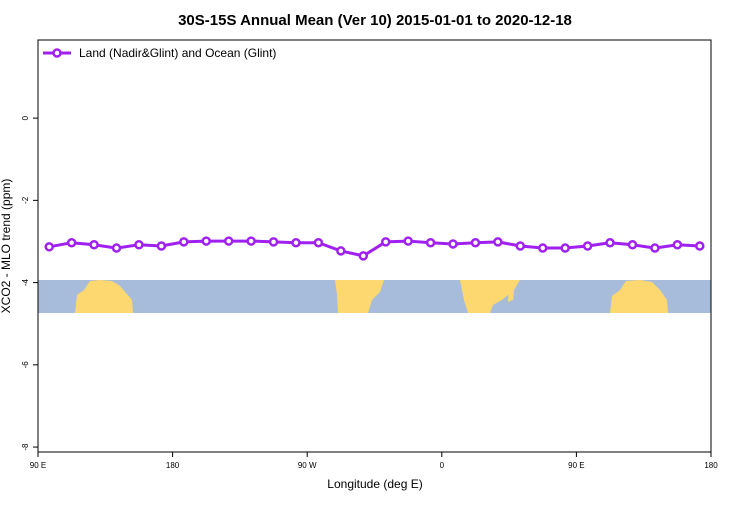 This screenshot has width=750, height=505. I want to click on y-axis-label: XCO2 - MLO trend (ppm), so click(6, 246).